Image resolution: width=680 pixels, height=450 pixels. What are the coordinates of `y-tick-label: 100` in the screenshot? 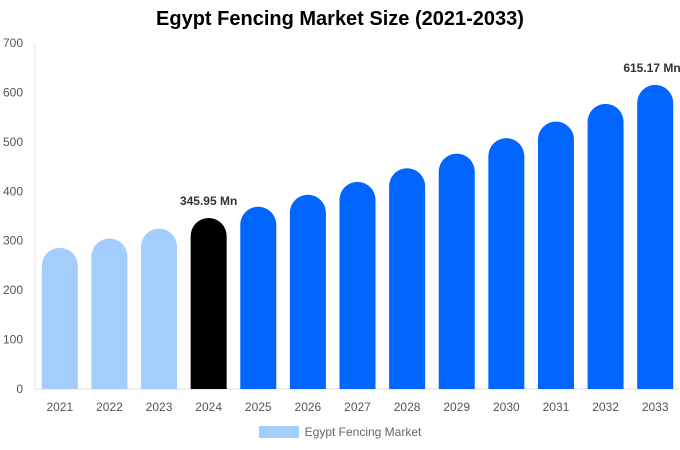 It's located at (13, 340).